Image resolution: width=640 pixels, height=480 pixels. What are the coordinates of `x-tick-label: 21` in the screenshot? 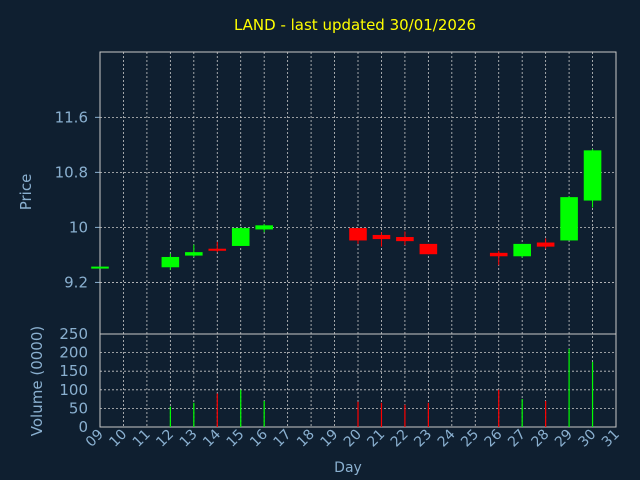 It's located at (376, 439).